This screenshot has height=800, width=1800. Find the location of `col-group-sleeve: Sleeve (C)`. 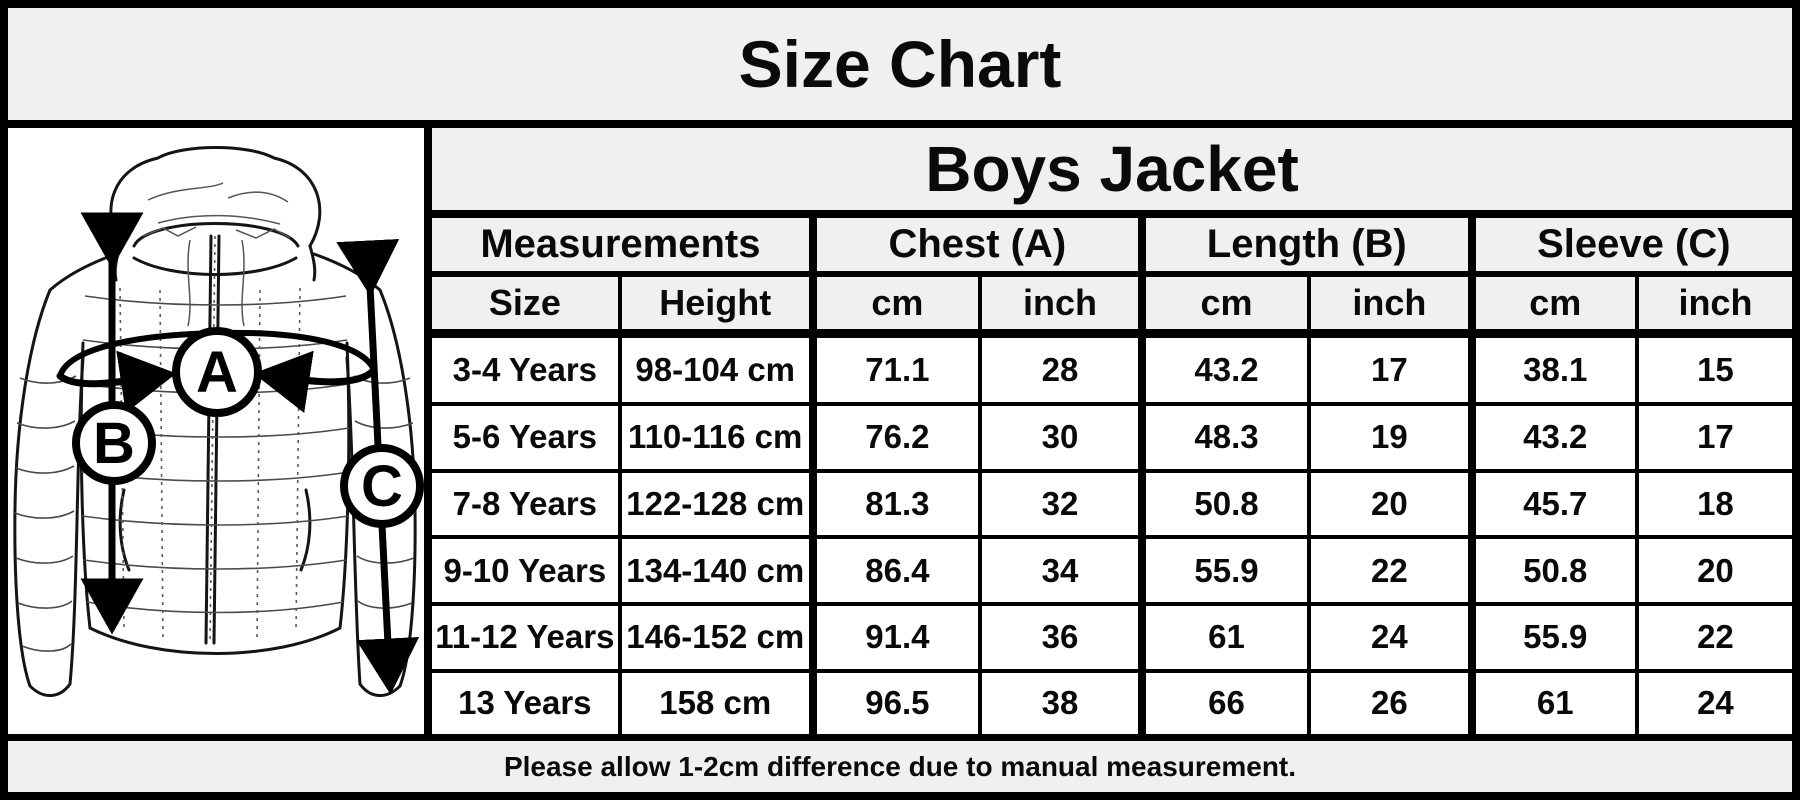

col-group-sleeve: Sleeve (C) is located at coordinates (1629, 244).